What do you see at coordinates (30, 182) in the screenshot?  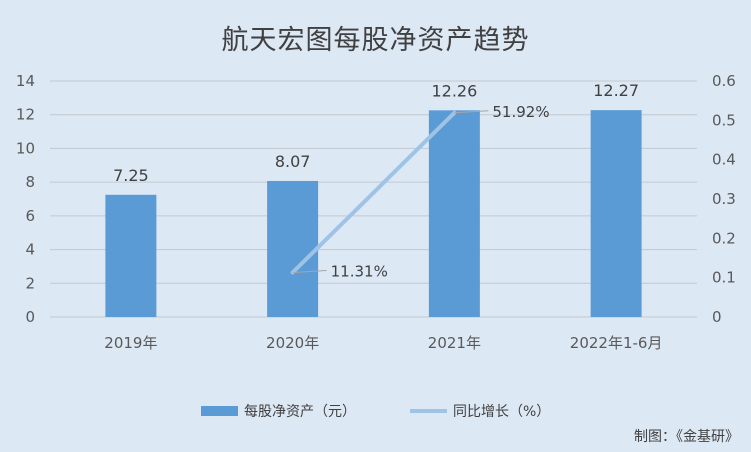 I see `y-left-tick-4: 8` at bounding box center [30, 182].